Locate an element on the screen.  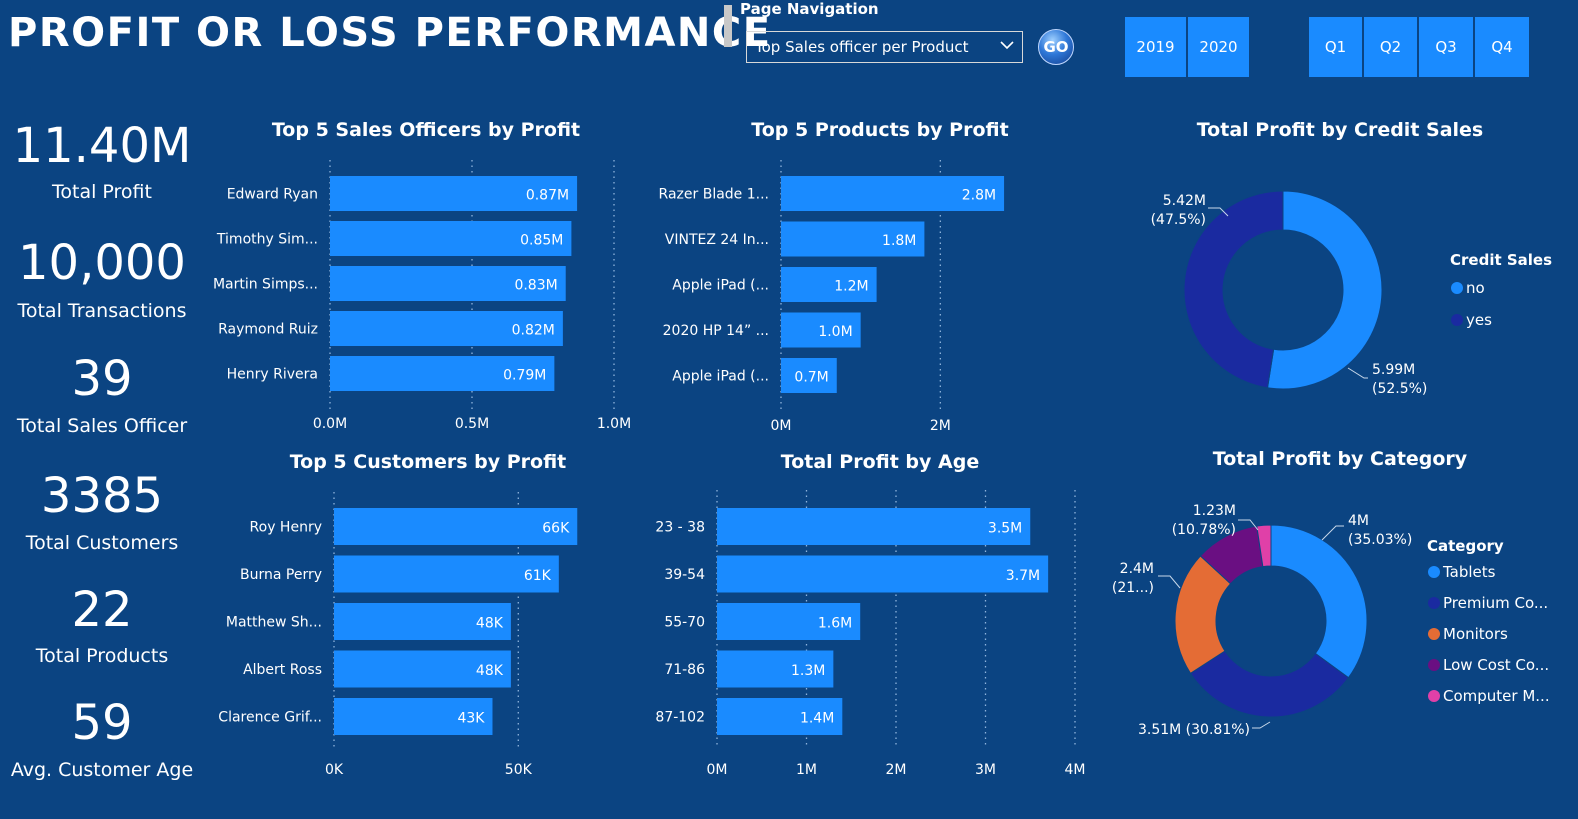
data-label: 3.7M is located at coordinates (1023, 576).